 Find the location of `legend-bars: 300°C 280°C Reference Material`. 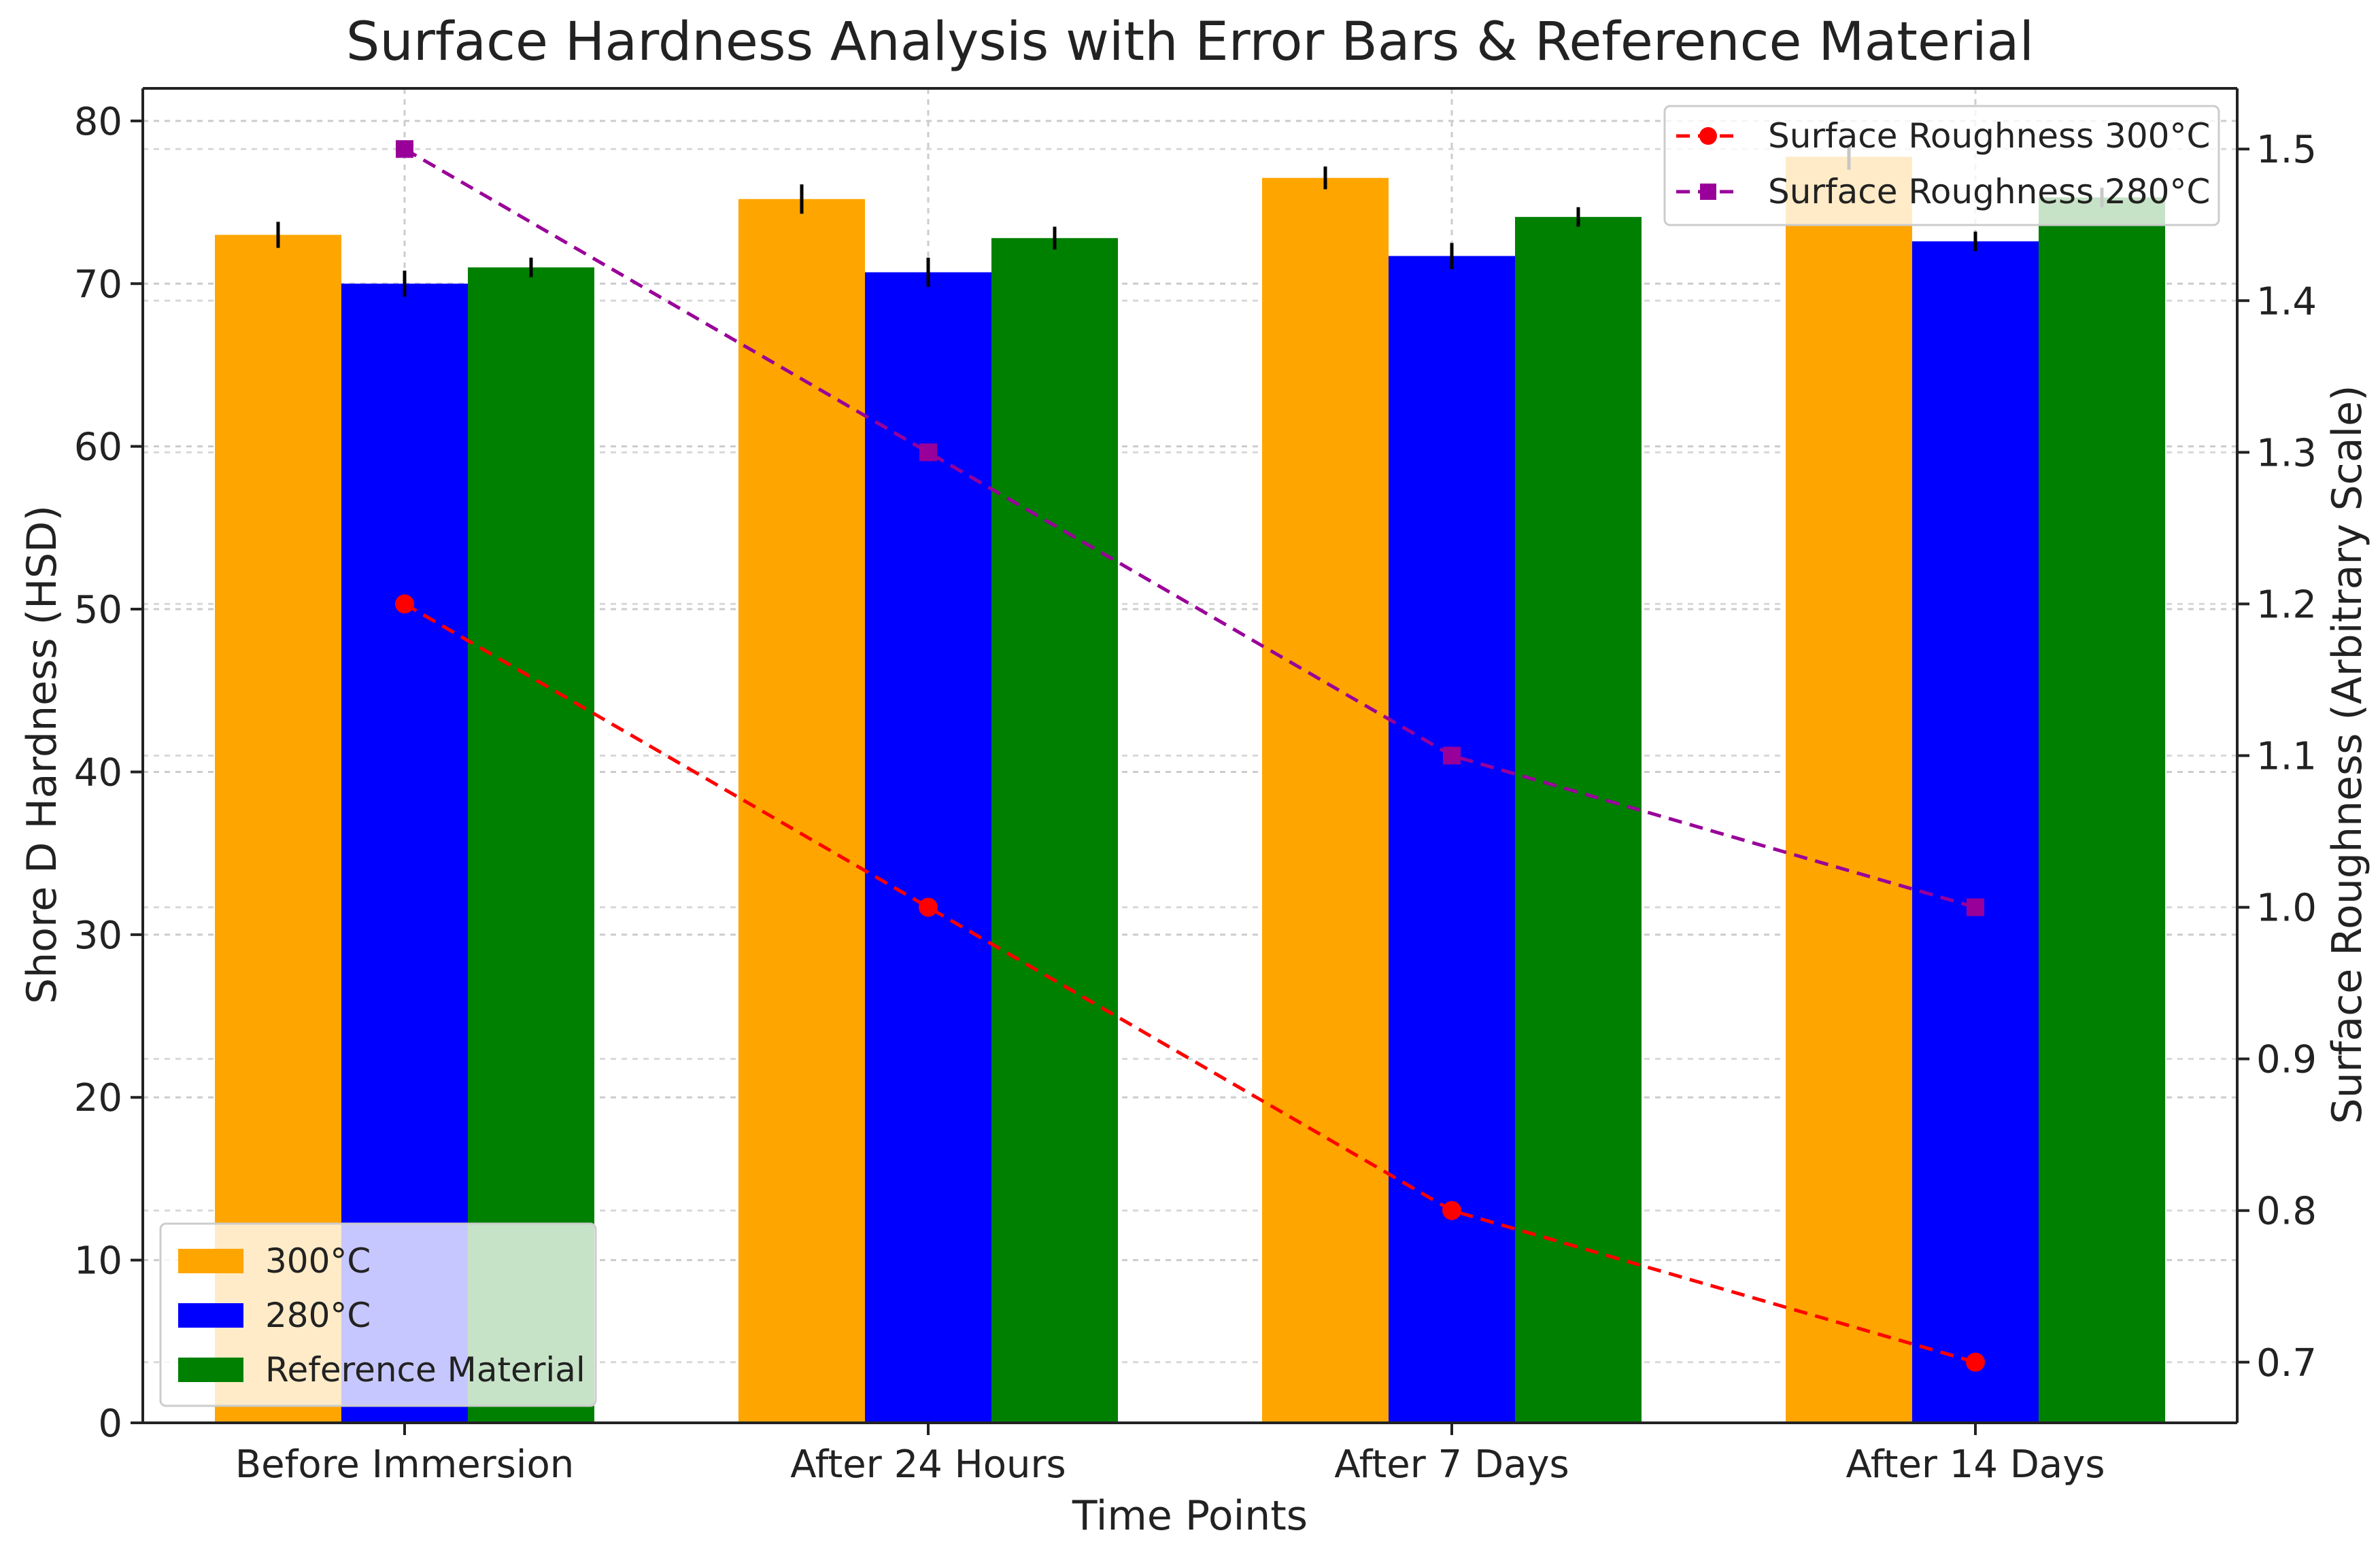

legend-bars: 300°C 280°C Reference Material is located at coordinates (378, 1314).